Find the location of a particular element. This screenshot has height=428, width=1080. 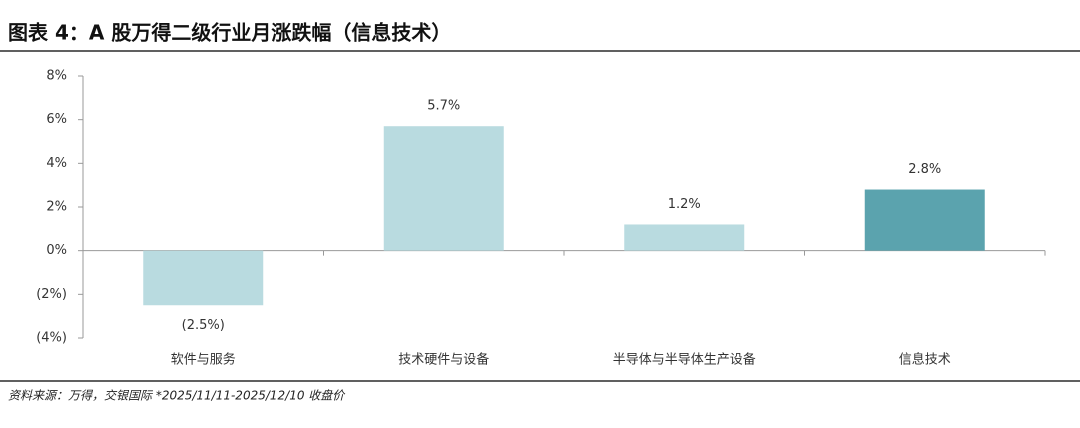

y-tick-label: 8% is located at coordinates (56, 76).